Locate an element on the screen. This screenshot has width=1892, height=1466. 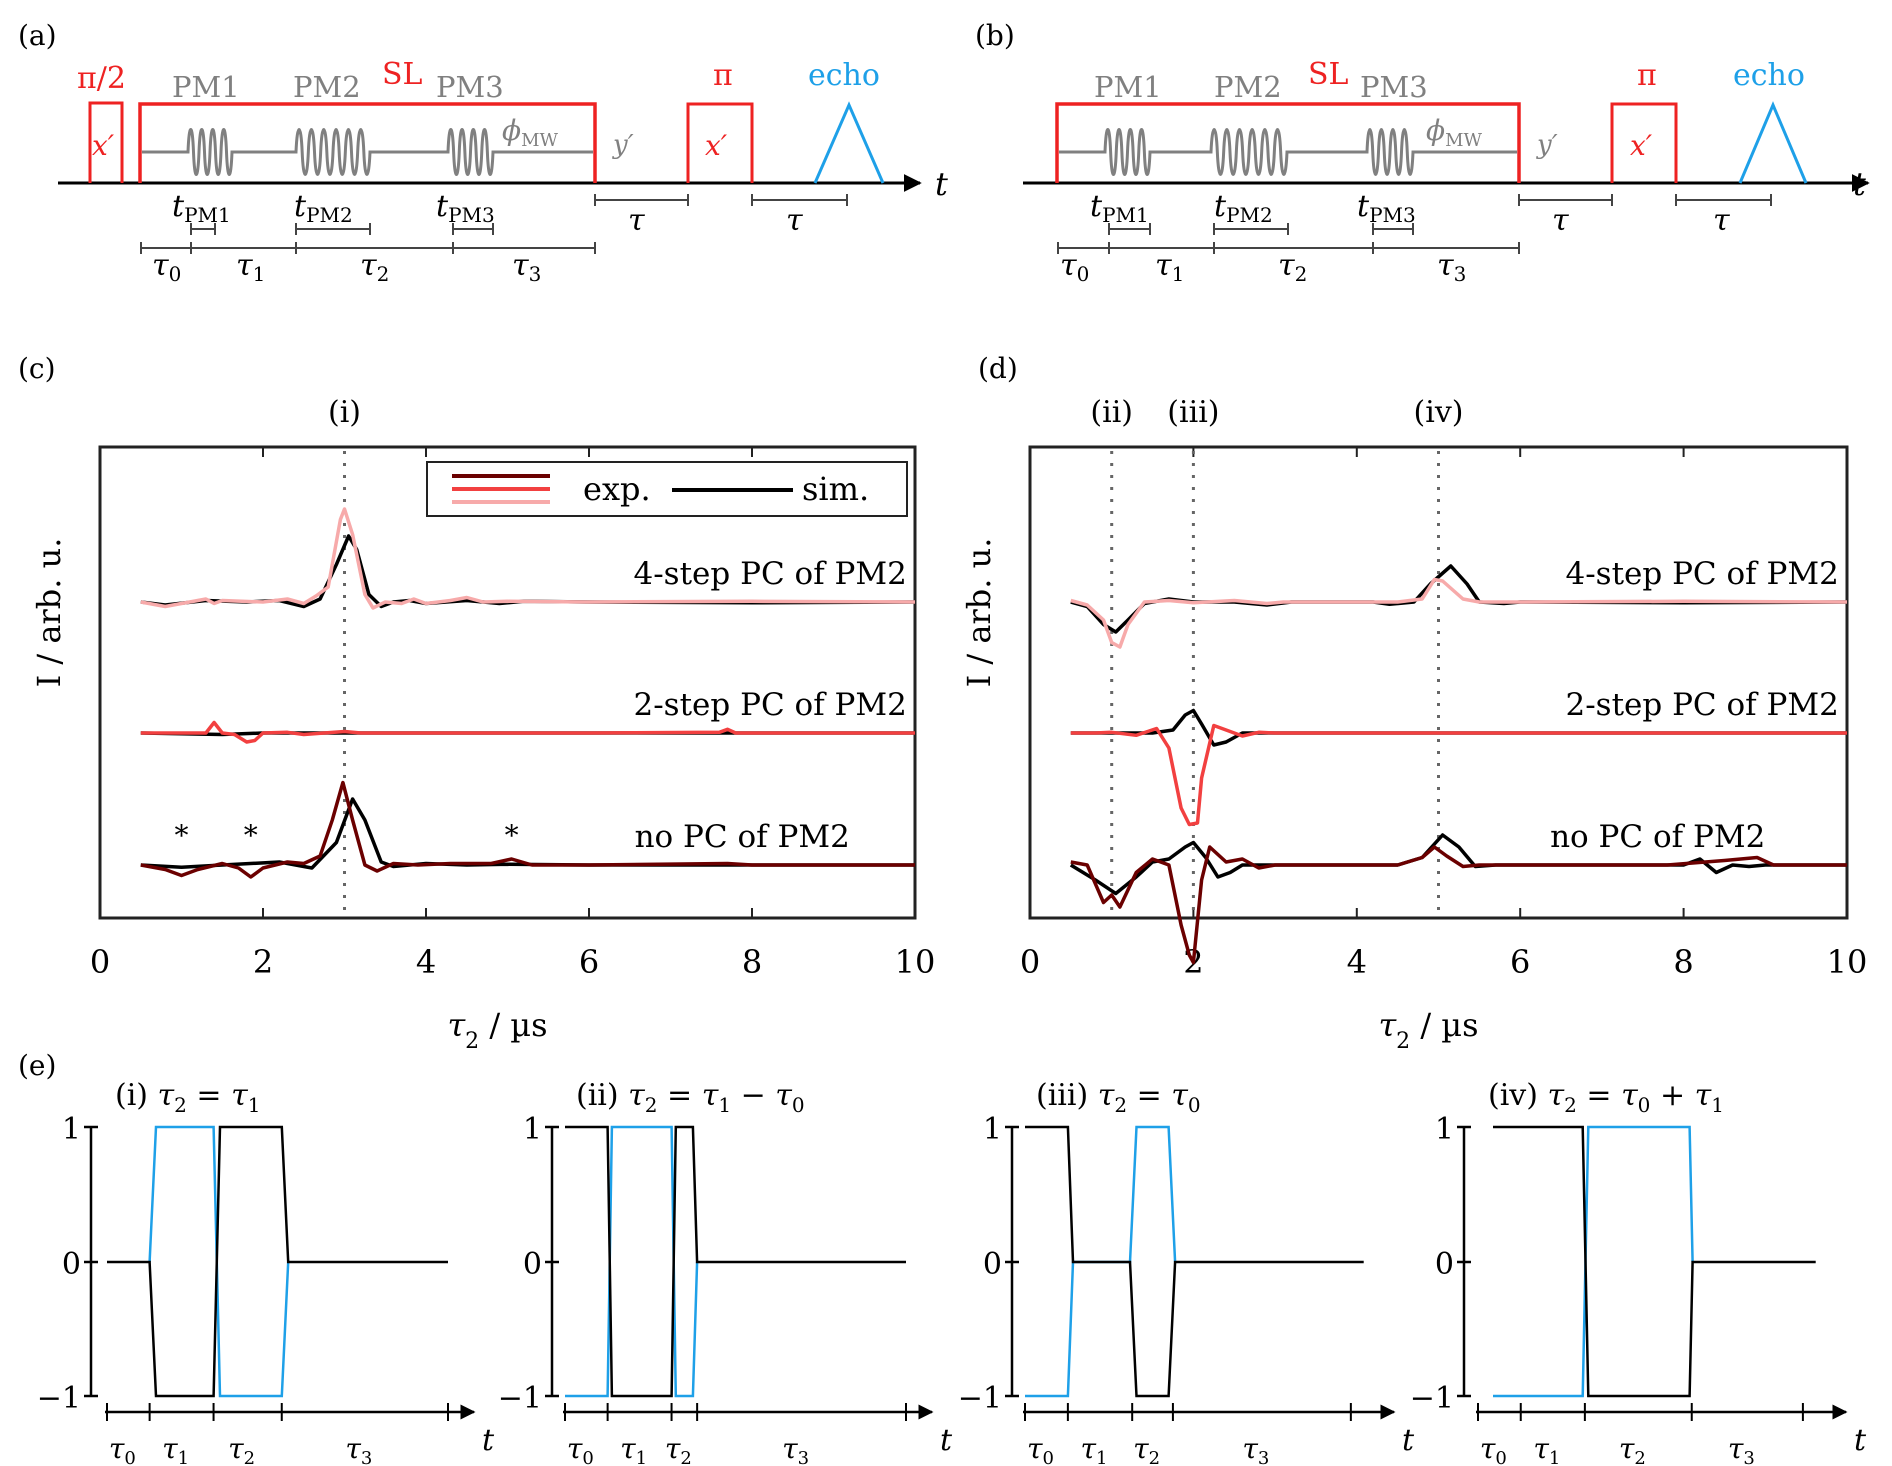
panel-label-c: (c) is located at coordinates (37, 368).